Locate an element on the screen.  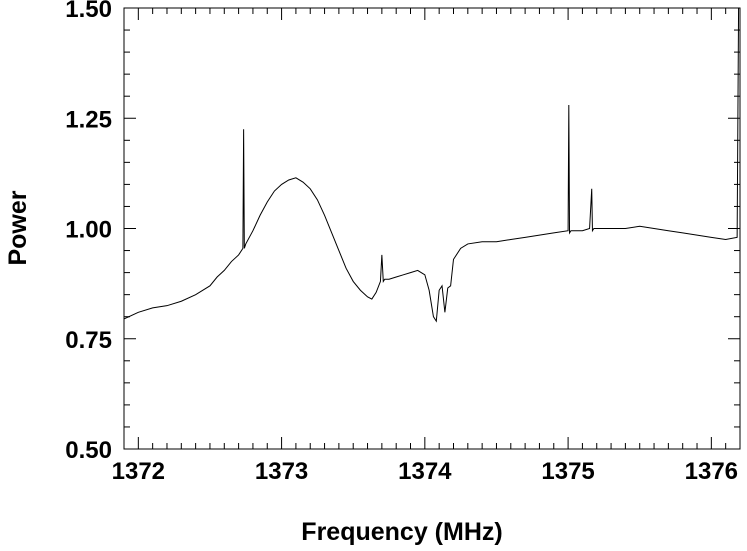
y-axis-title: Power is located at coordinates (18, 227).